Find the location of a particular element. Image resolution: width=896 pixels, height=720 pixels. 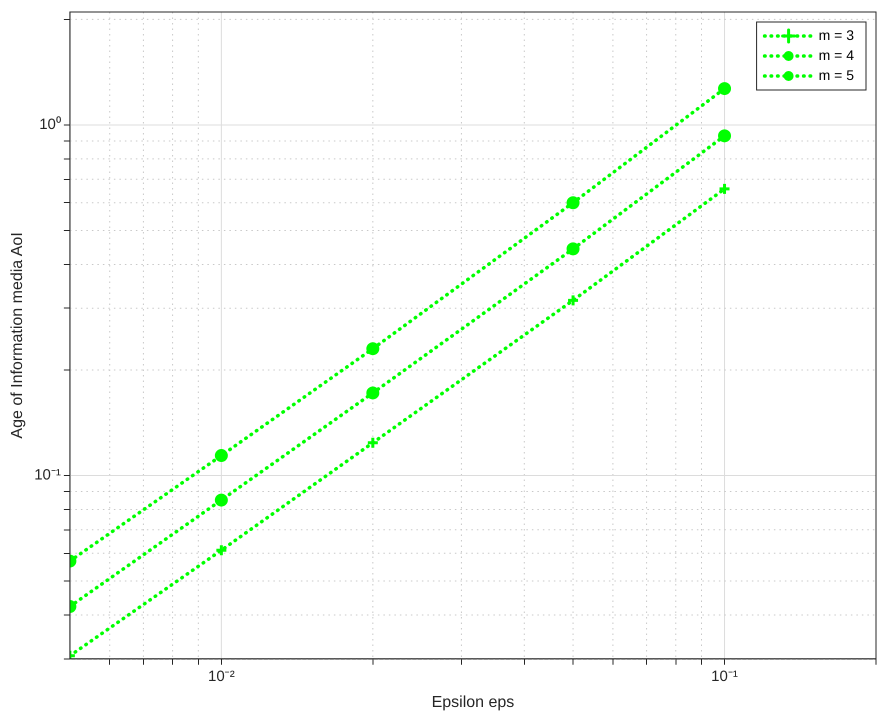

x-axis-title: Epsilon eps is located at coordinates (473, 702).